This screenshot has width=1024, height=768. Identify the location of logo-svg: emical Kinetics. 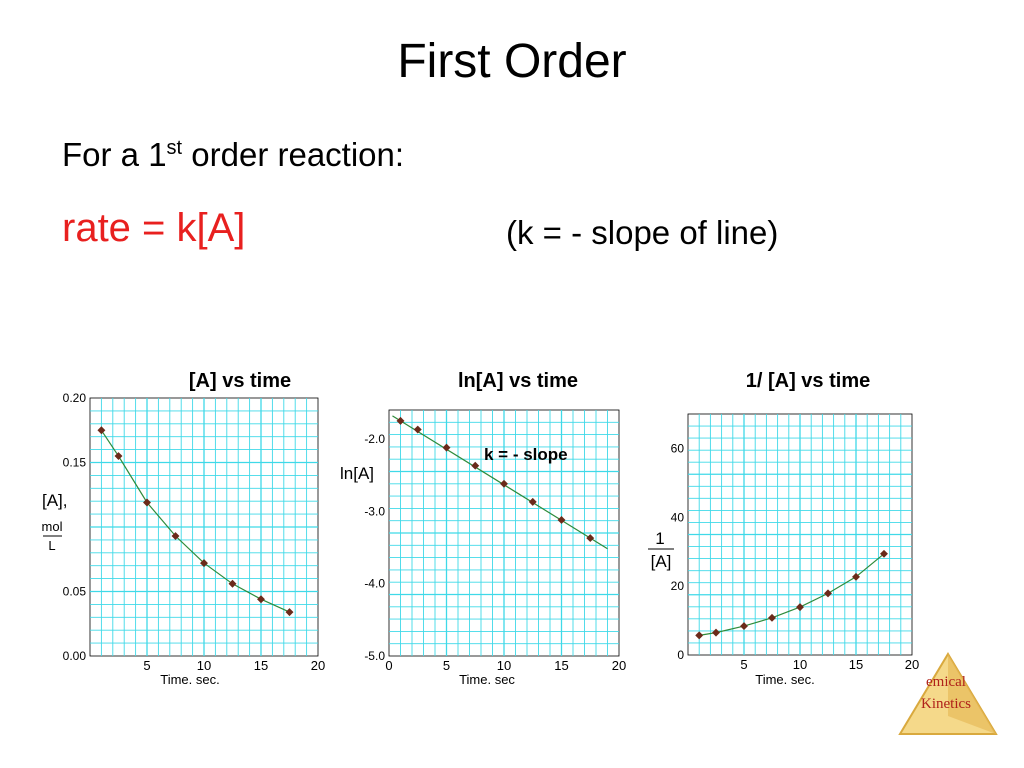
(948, 693).